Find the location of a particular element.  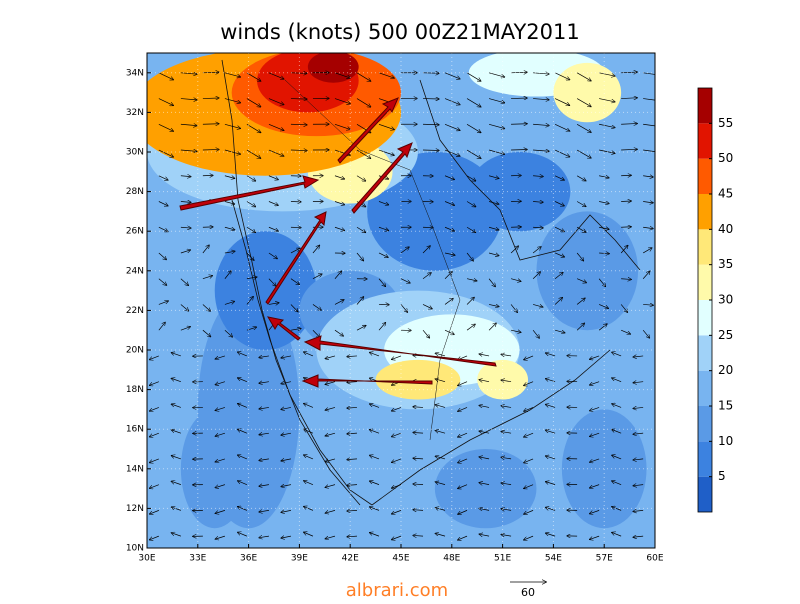

watermark: albrari.com is located at coordinates (397, 590).